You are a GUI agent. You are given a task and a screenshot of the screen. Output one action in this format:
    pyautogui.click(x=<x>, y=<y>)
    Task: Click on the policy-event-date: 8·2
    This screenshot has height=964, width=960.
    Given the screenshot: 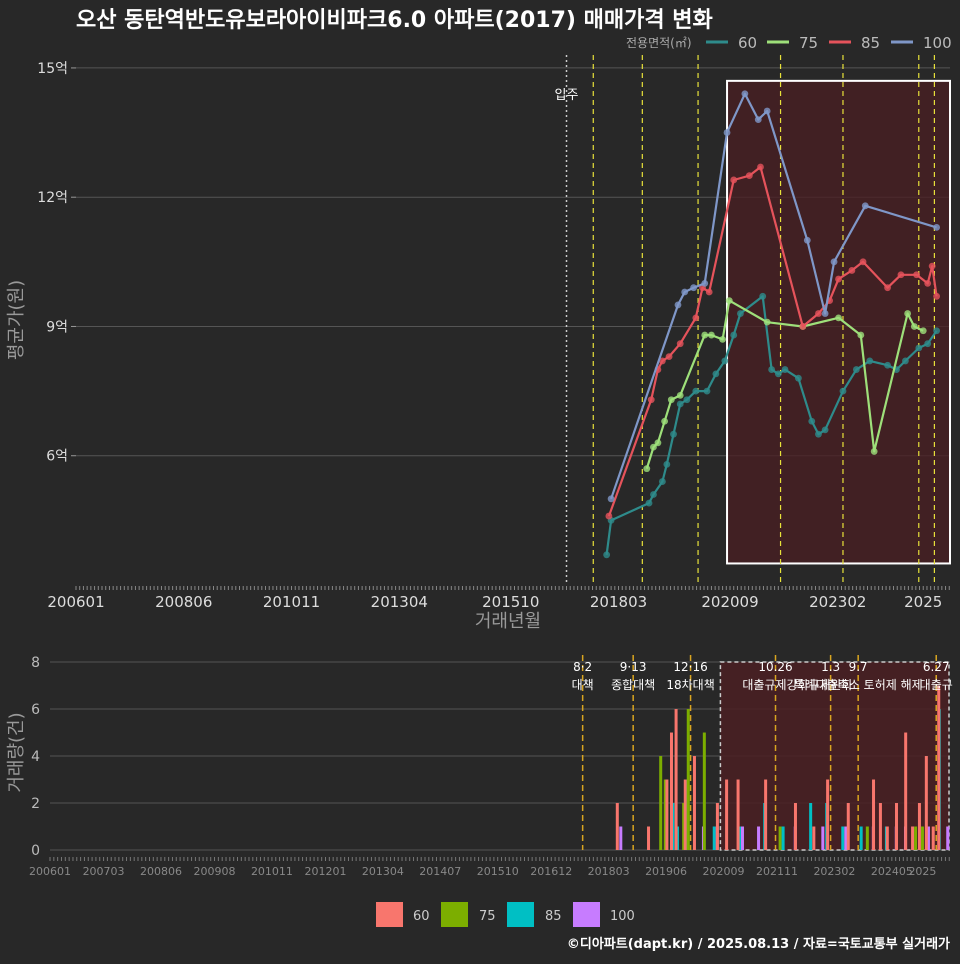 What is the action you would take?
    pyautogui.click(x=582, y=667)
    